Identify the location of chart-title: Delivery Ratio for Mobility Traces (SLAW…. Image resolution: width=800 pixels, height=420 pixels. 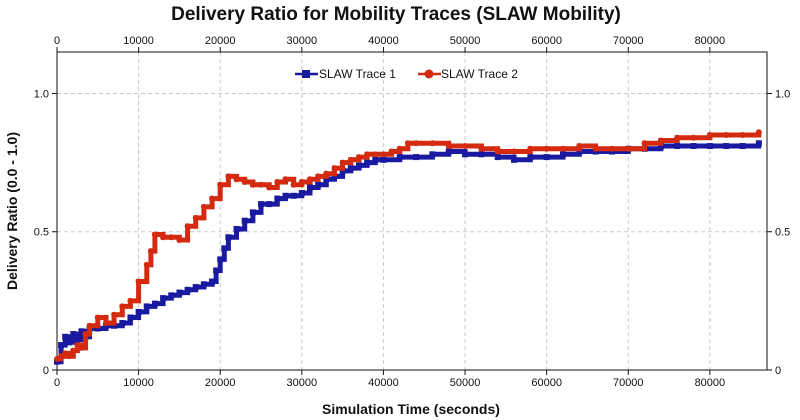
(396, 14).